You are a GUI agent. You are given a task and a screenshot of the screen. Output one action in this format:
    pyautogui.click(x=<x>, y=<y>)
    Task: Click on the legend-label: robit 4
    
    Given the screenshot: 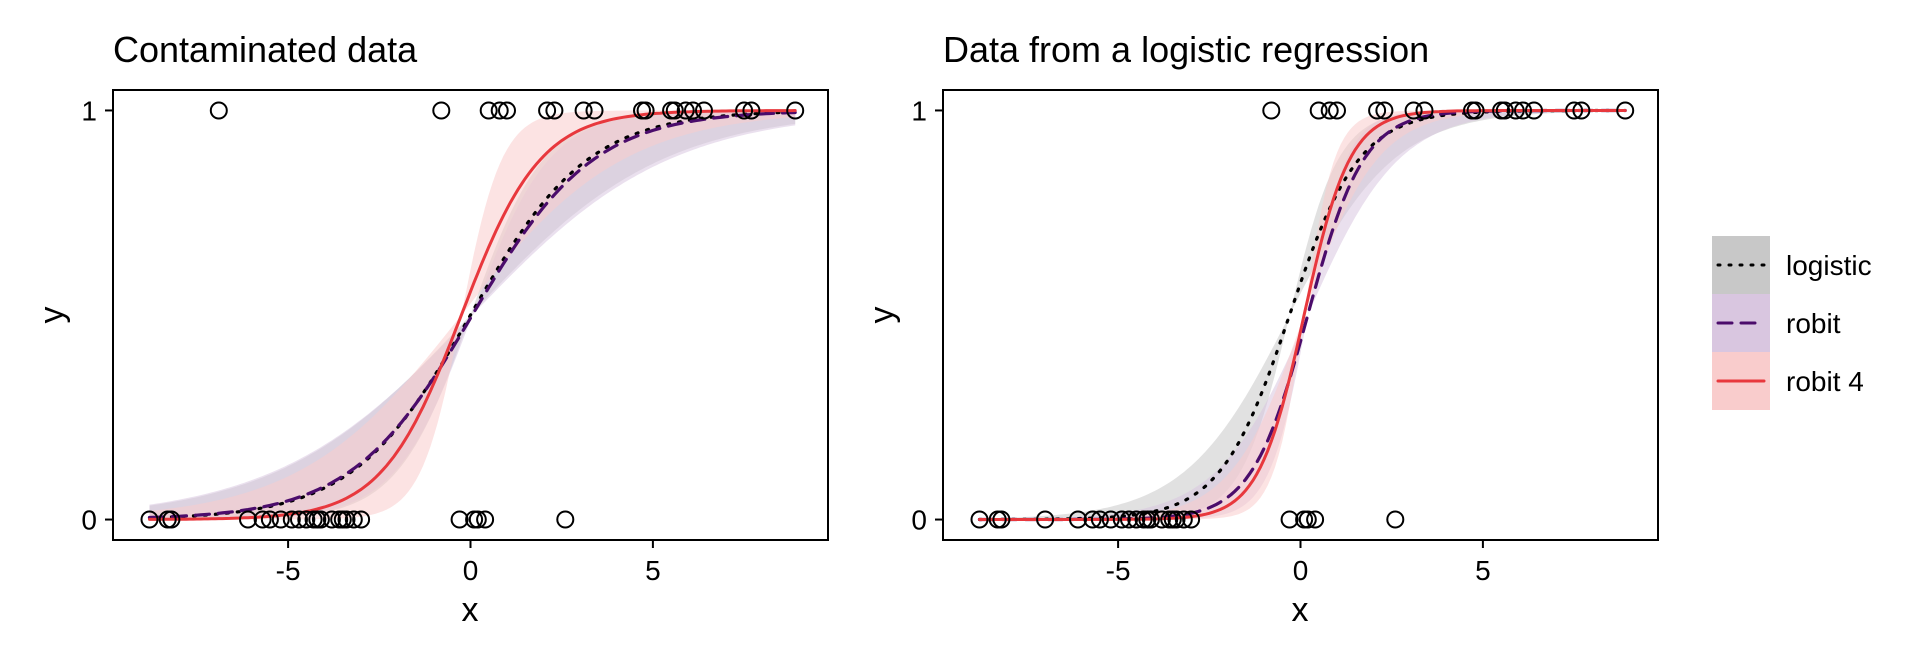 What is the action you would take?
    pyautogui.click(x=1825, y=381)
    